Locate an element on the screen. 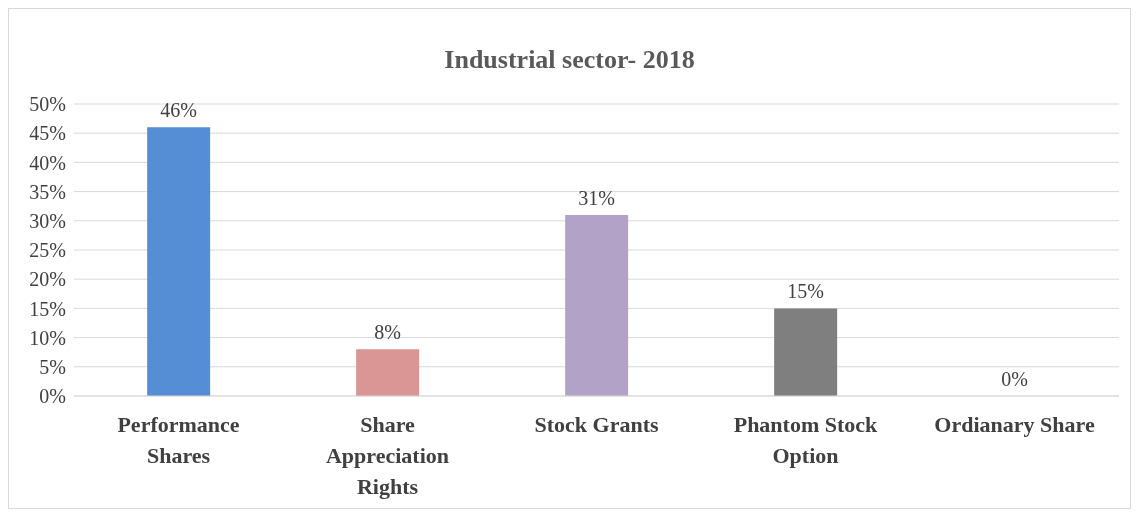  y-tick-label: 15% is located at coordinates (47, 308).